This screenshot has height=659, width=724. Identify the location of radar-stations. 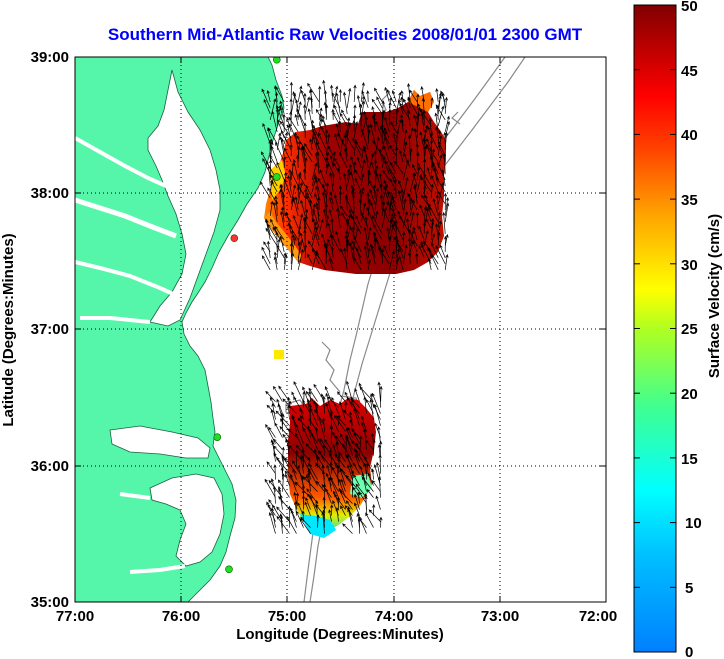
(247, 315).